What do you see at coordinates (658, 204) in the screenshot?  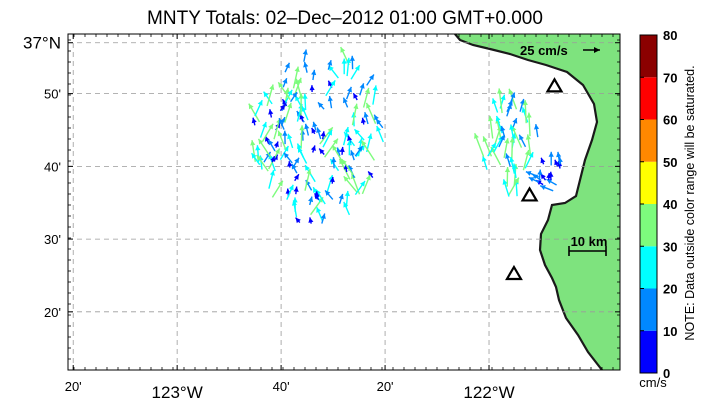 I see `colorbar: 0 10 20 30 40 50 60 70 80` at bounding box center [658, 204].